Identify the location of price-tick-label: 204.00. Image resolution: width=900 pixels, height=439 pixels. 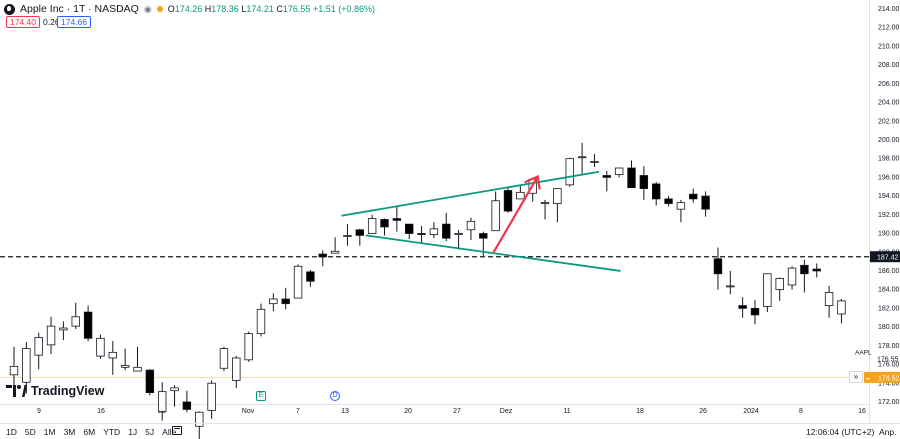
(889, 103).